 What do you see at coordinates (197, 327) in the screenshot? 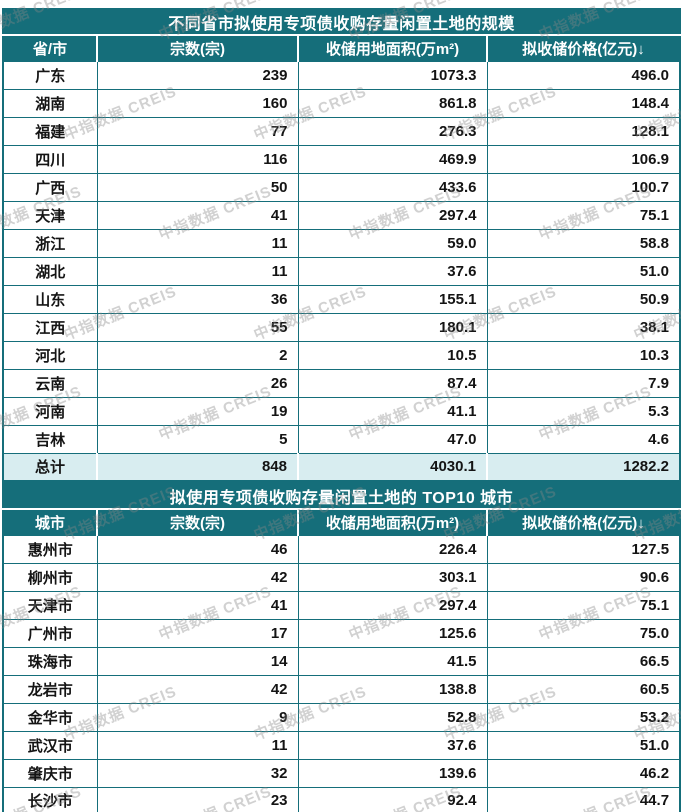
I see `row-value: 55` at bounding box center [197, 327].